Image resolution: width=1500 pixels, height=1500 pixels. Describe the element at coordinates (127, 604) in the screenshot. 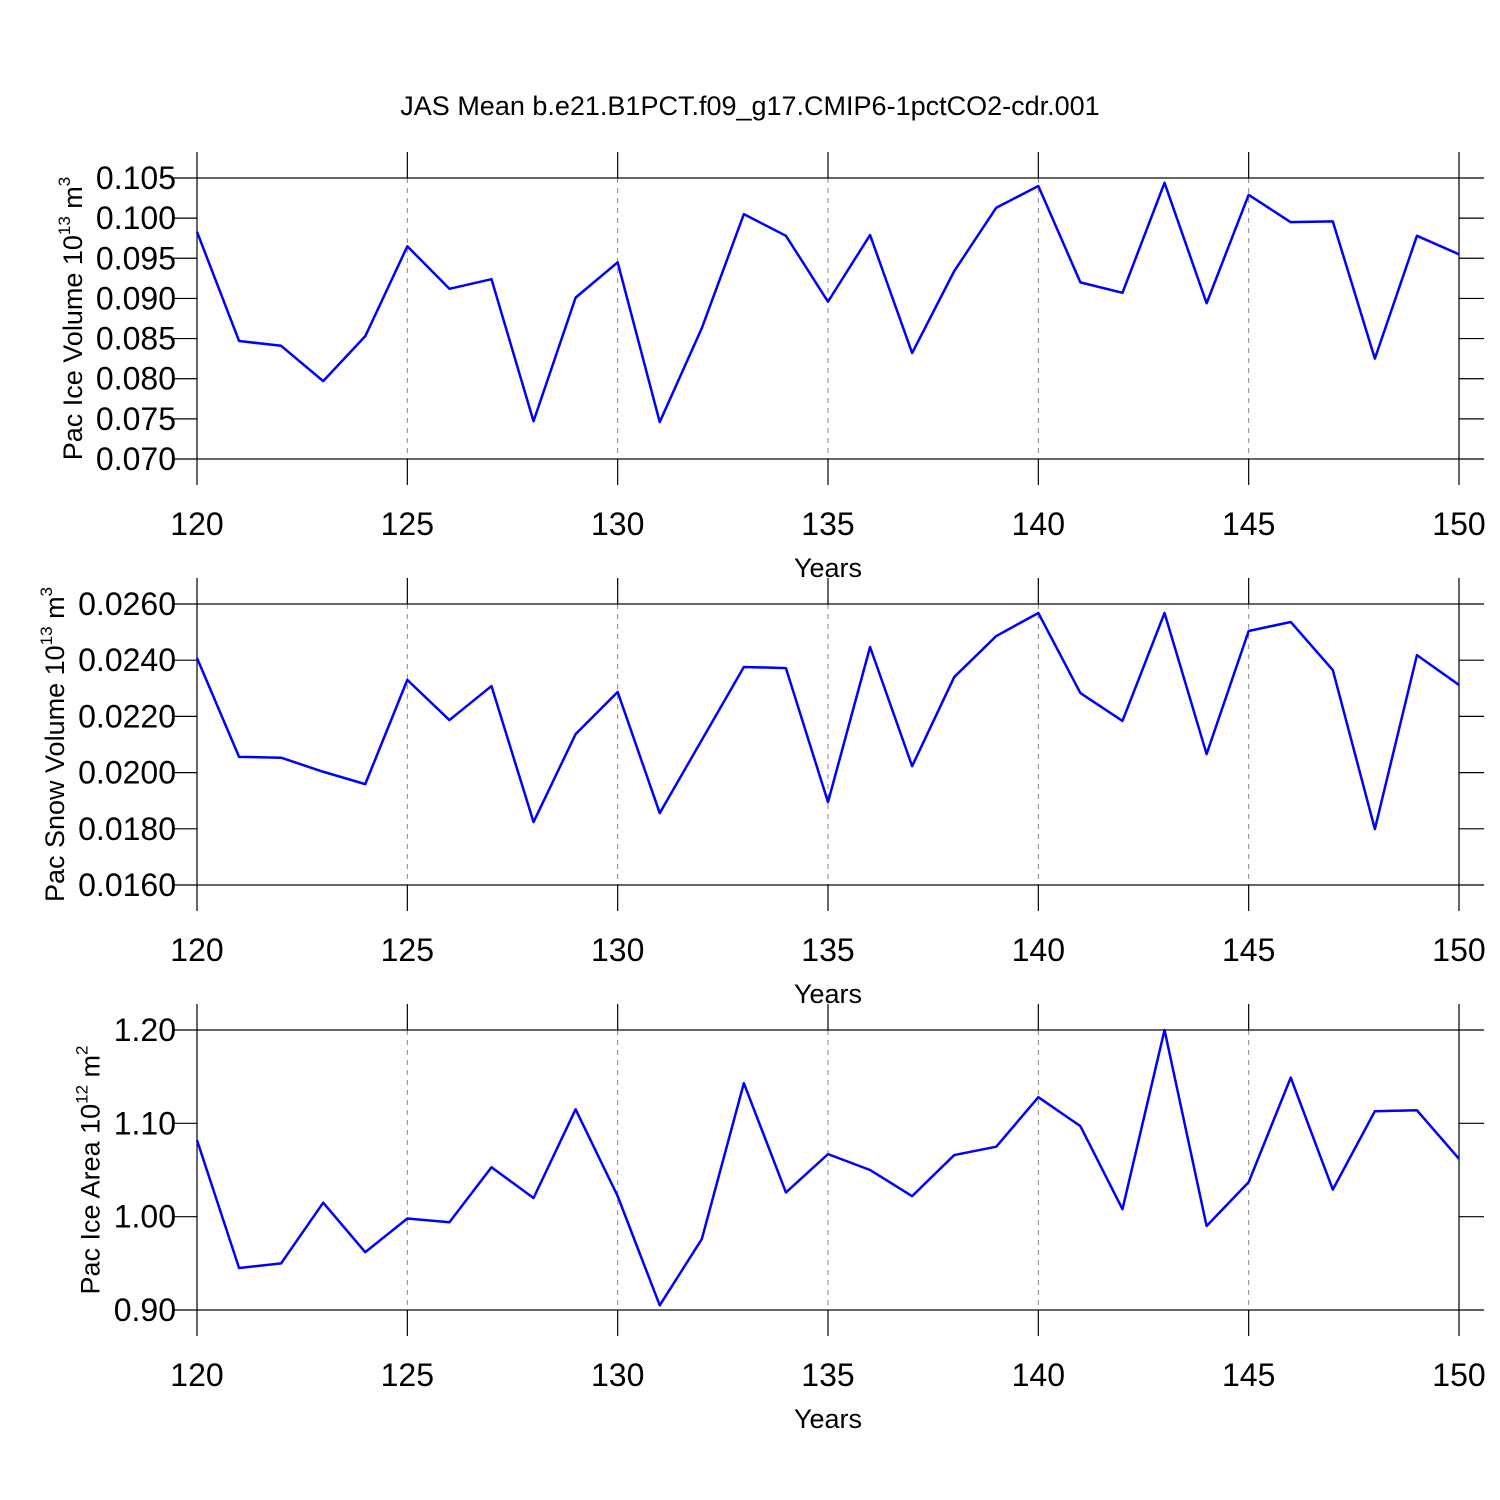

I see `y-tick-label: 0.0260` at that location.